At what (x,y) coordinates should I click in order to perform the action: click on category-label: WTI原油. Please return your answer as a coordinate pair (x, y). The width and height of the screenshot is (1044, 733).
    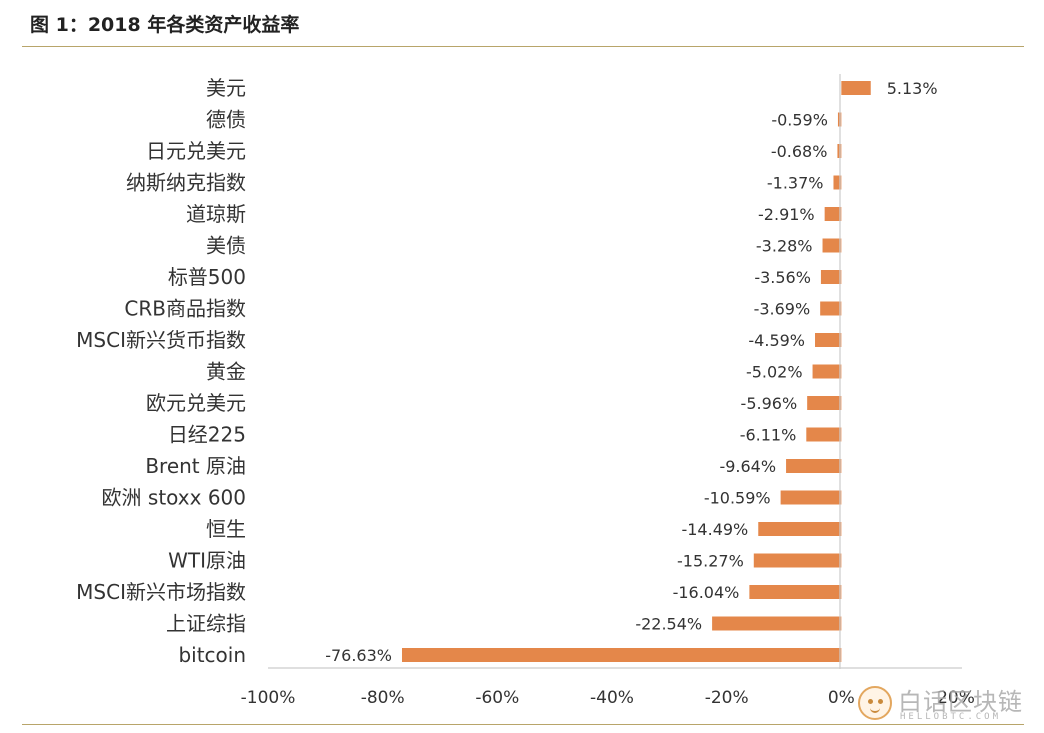
    Looking at the image, I should click on (207, 561).